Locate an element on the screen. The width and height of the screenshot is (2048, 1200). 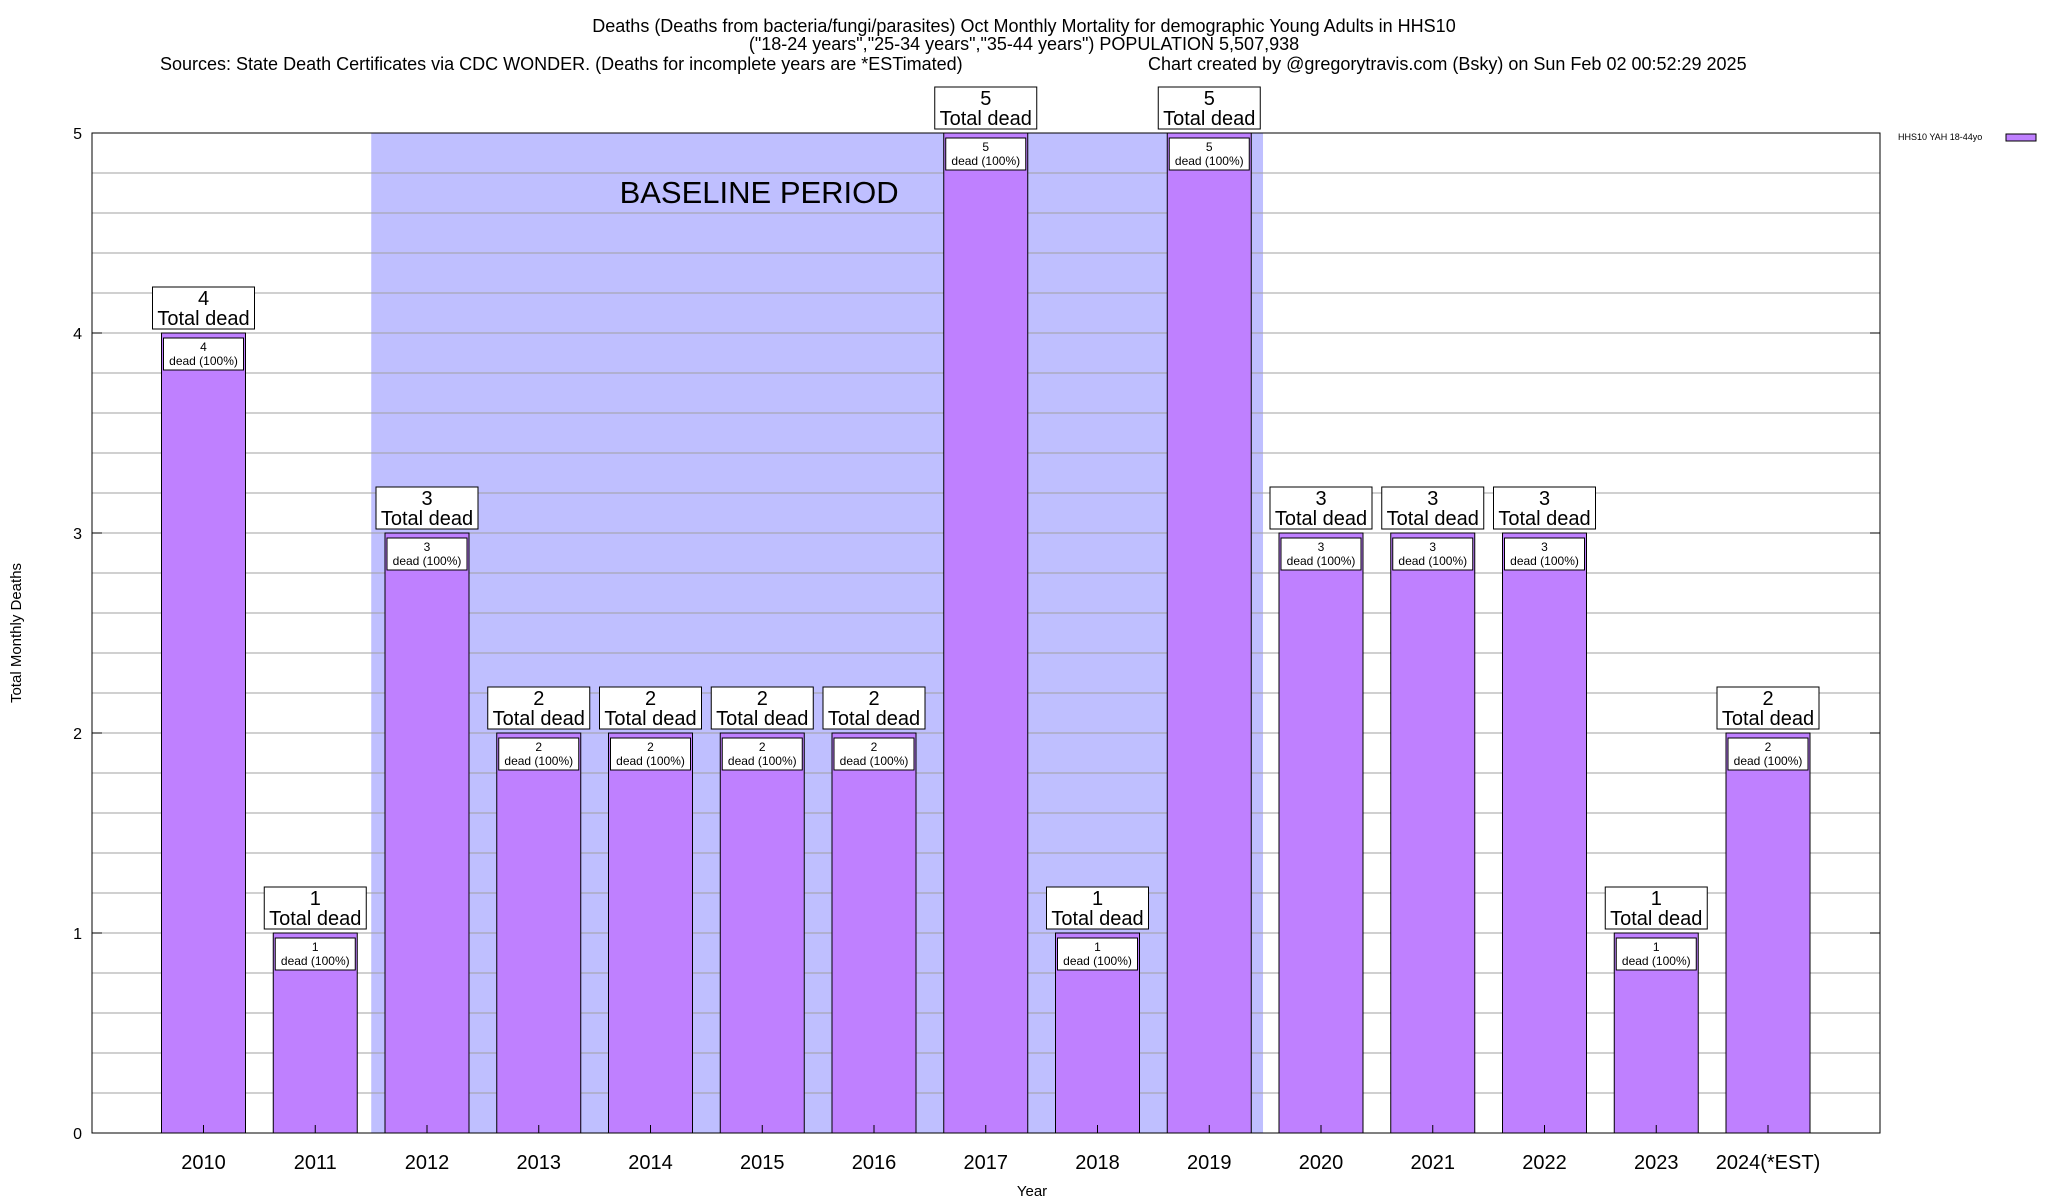
x-tick-label: 2020 is located at coordinates (1321, 1163).